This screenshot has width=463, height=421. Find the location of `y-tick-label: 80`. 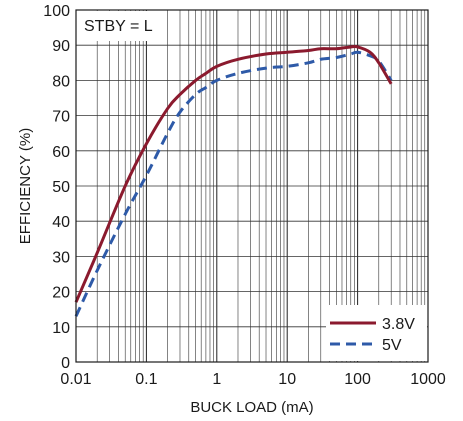

y-tick-label: 80 is located at coordinates (61, 81).